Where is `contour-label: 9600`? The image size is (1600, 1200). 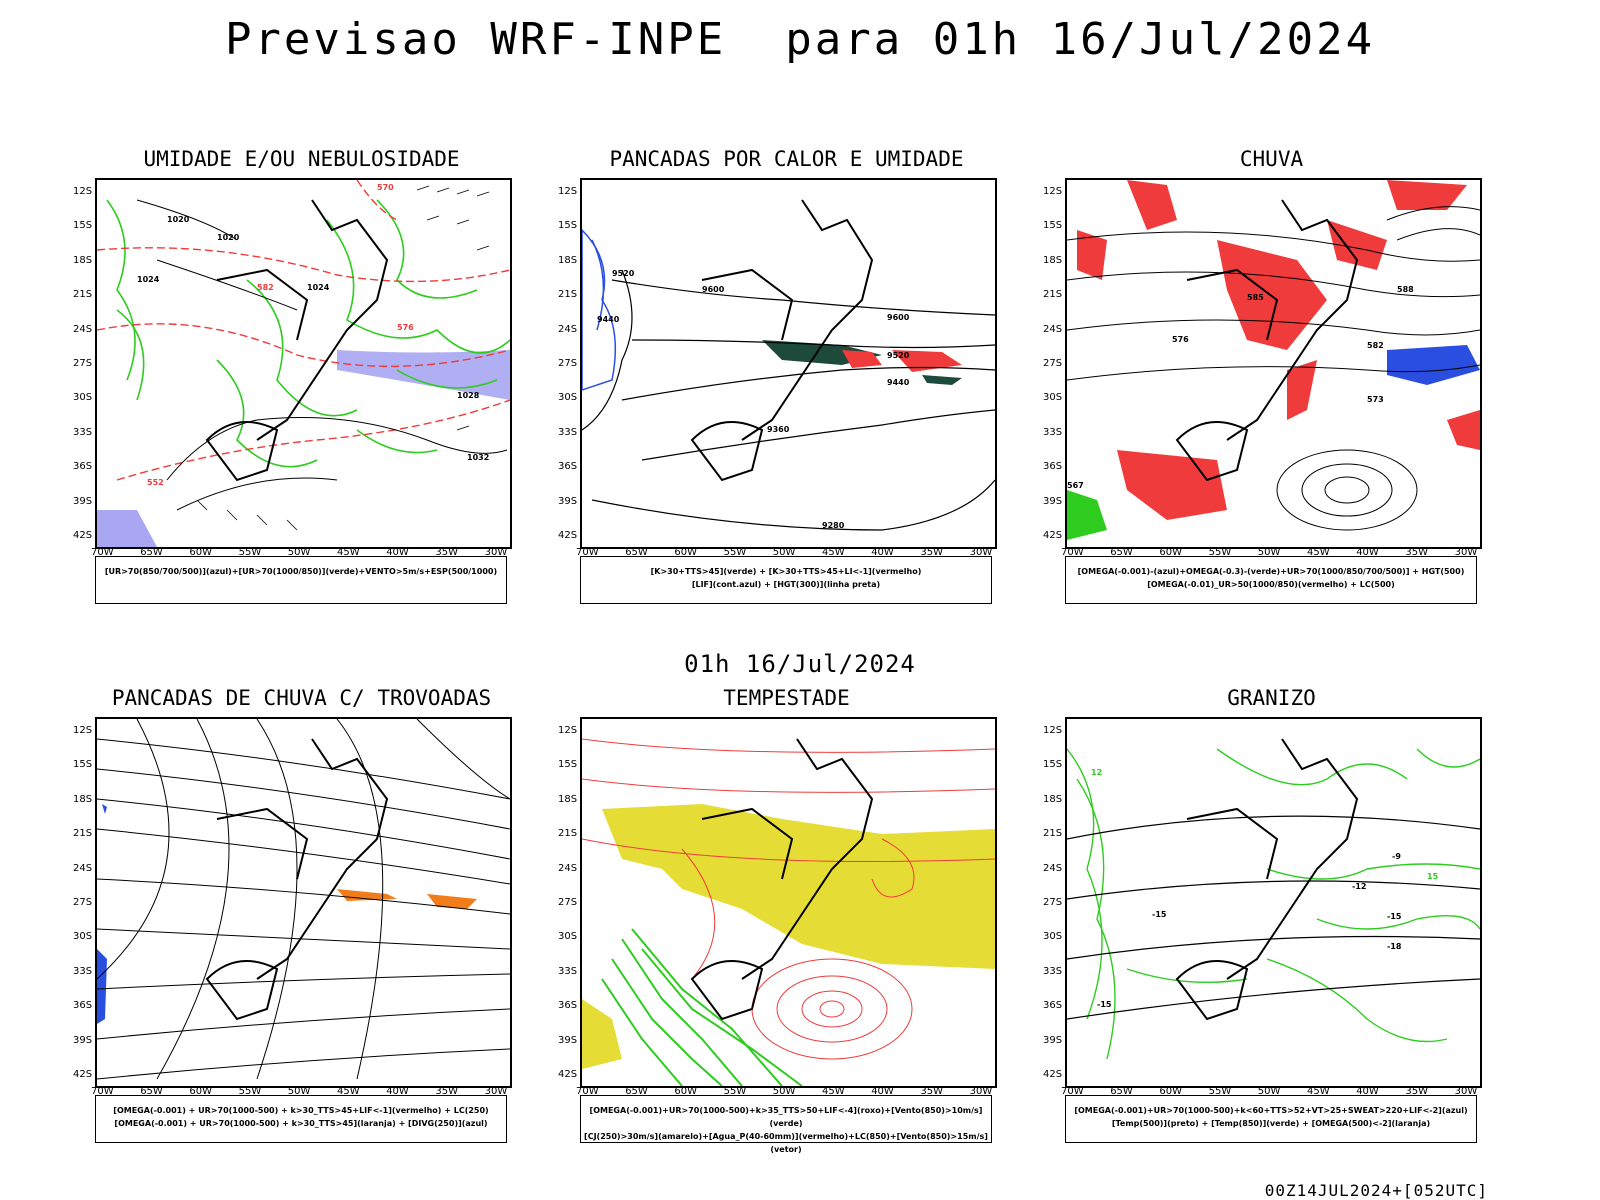 contour-label: 9600 is located at coordinates (713, 289).